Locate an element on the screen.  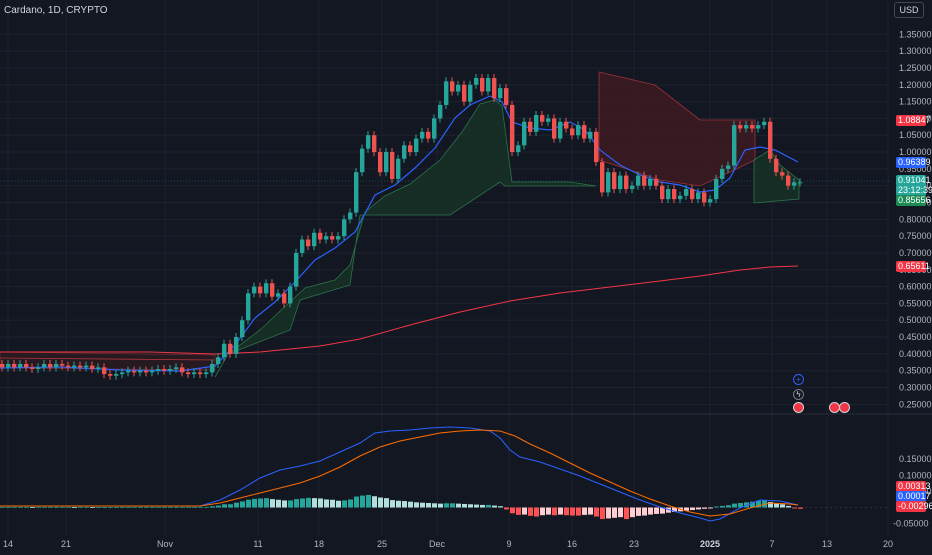
price-tick: 0.80000 is located at coordinates (915, 219).